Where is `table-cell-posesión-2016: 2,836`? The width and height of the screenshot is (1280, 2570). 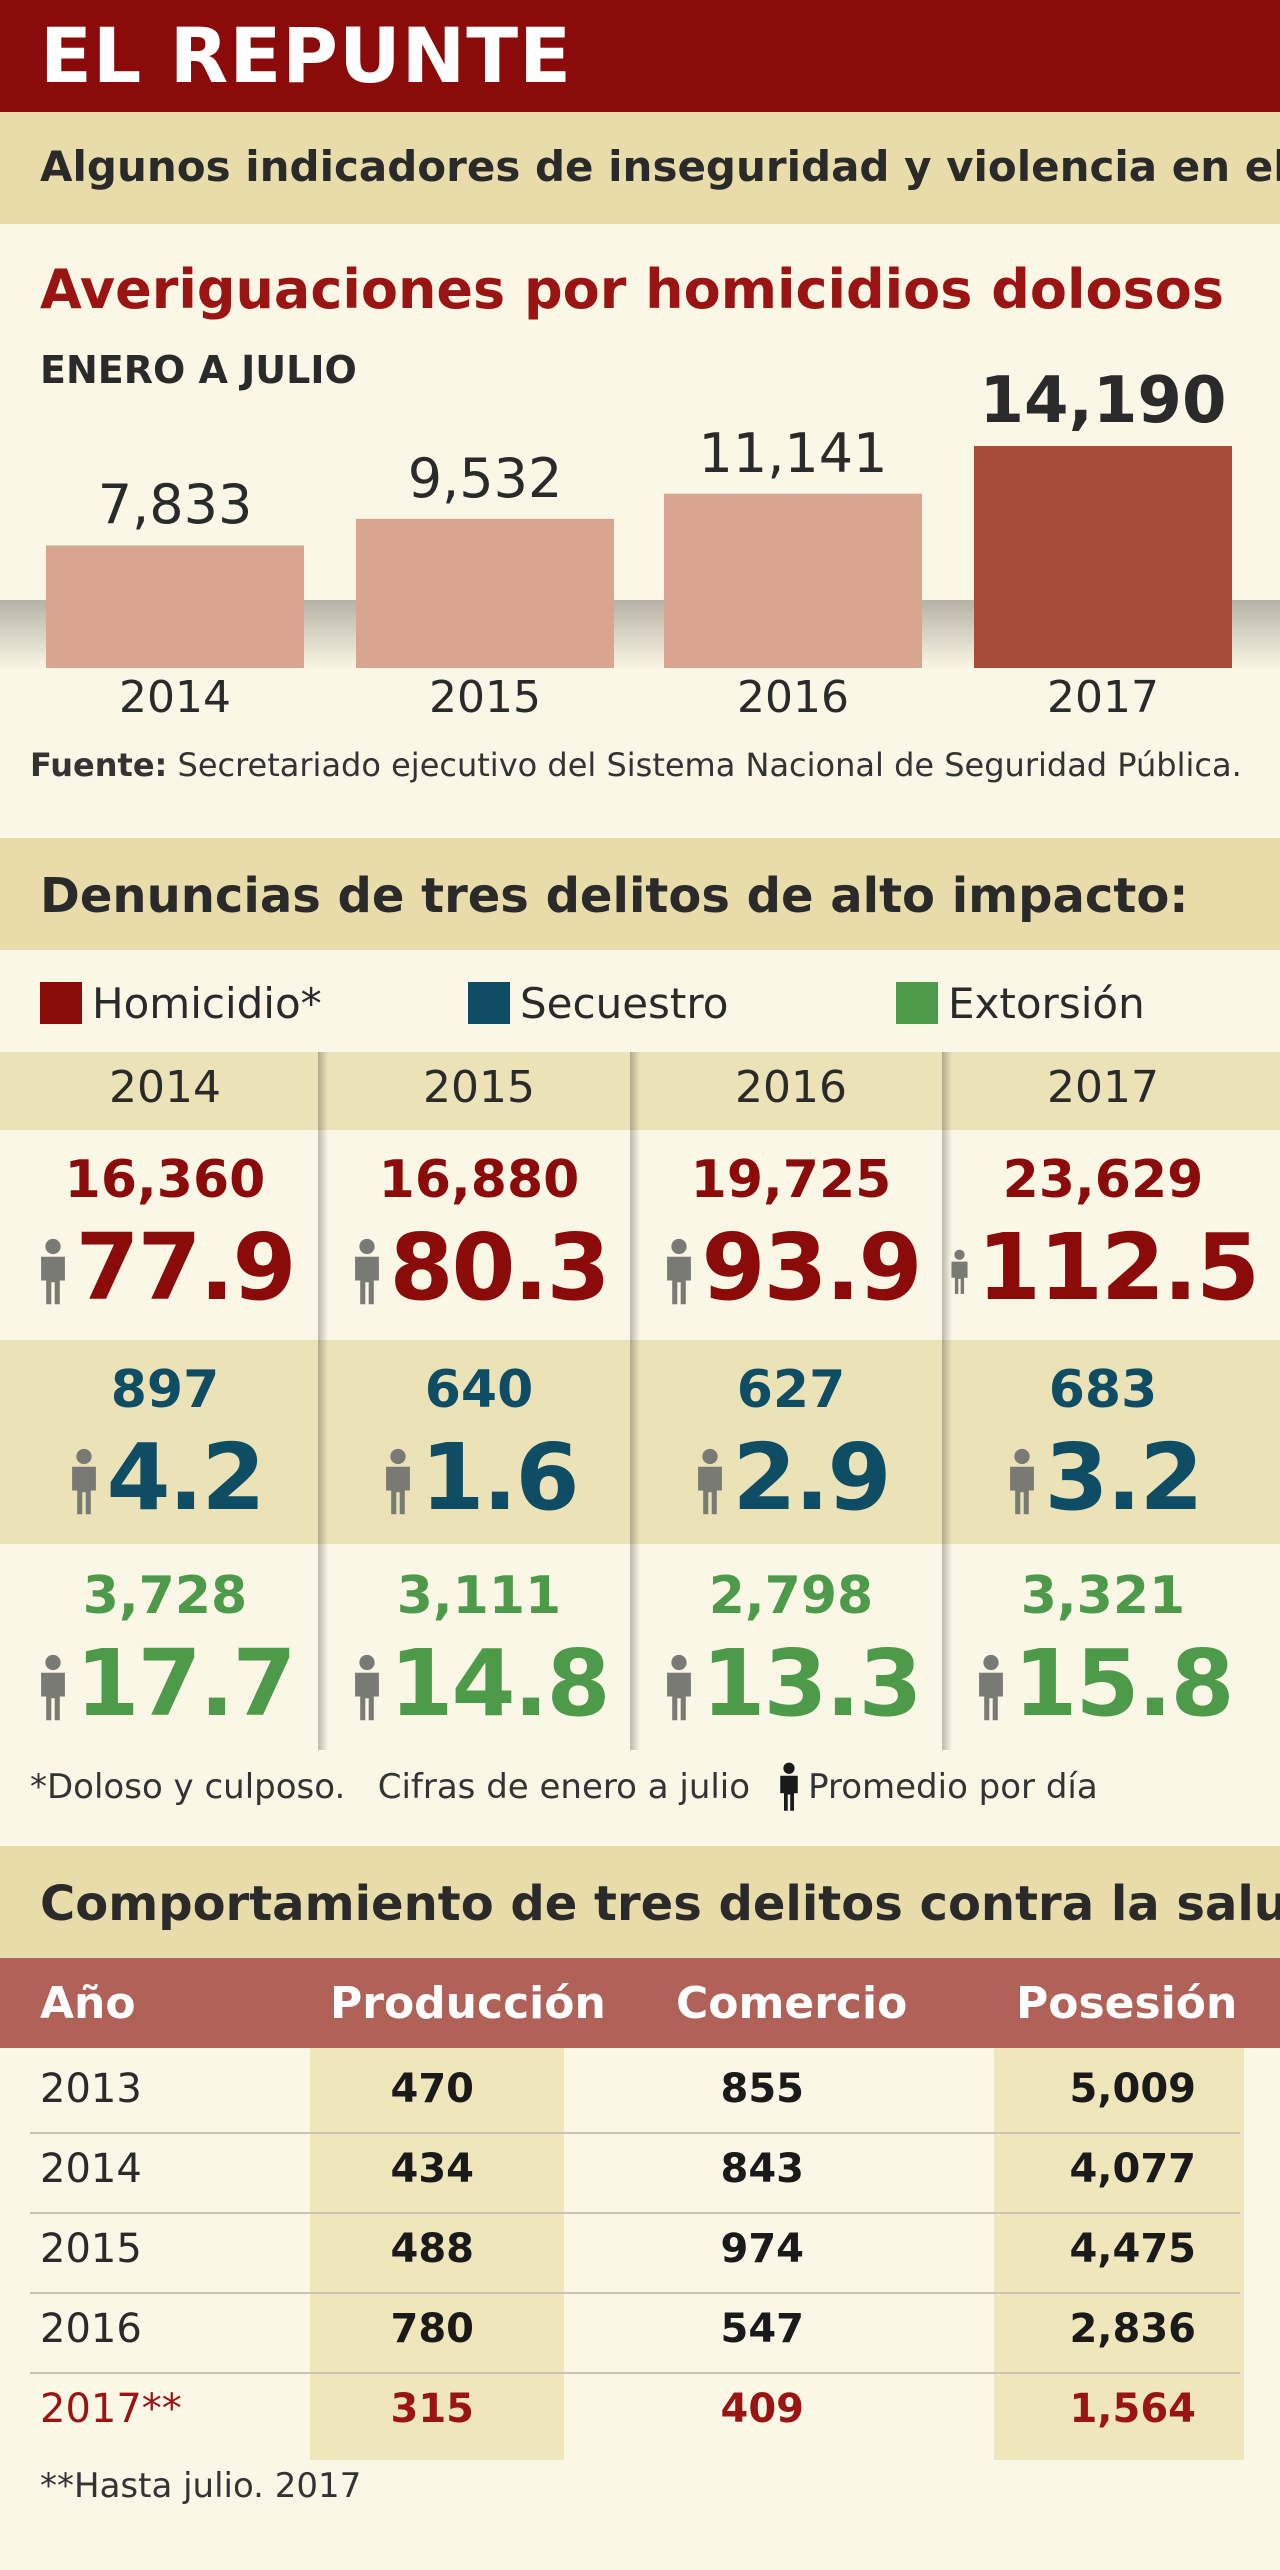 table-cell-posesión-2016: 2,836 is located at coordinates (1132, 2329).